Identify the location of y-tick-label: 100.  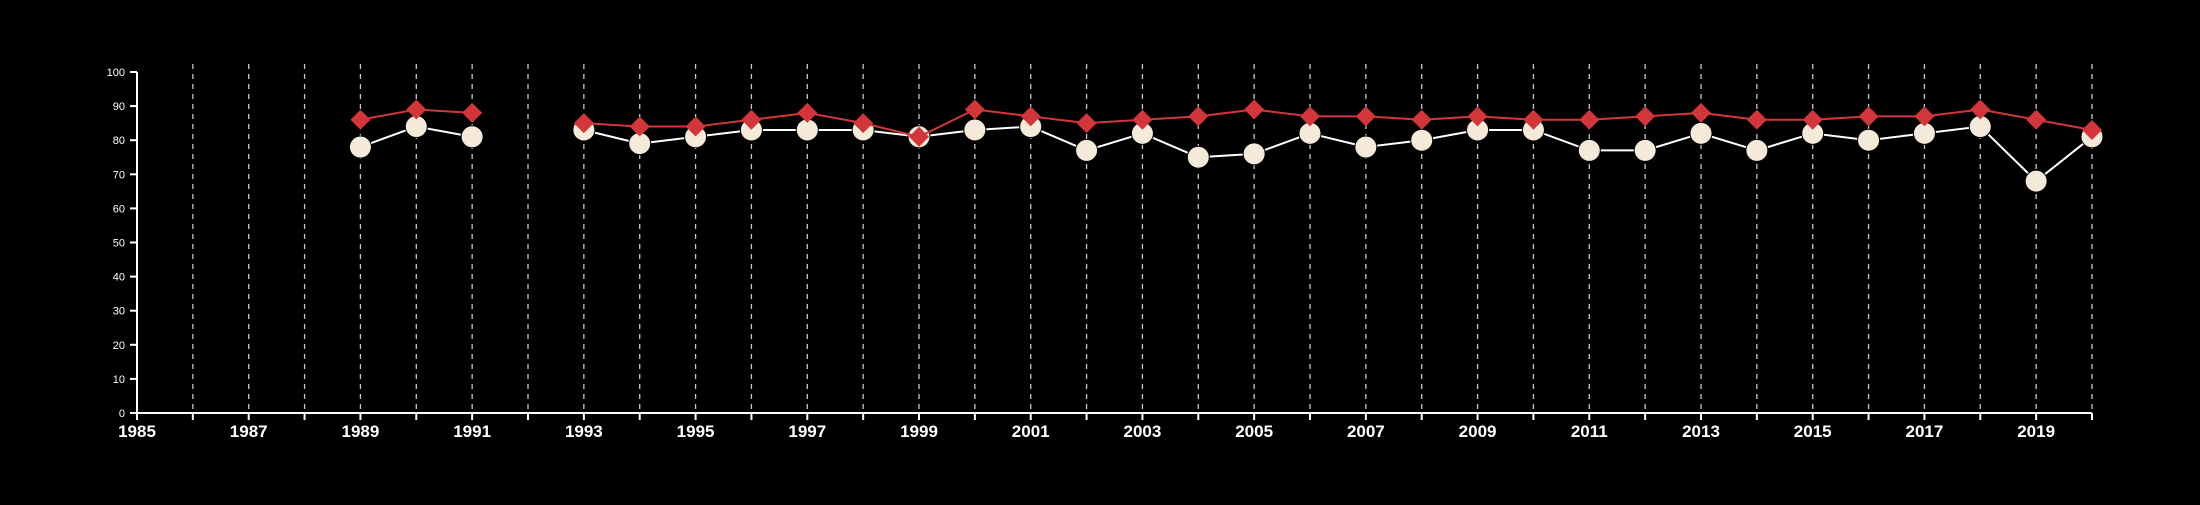
(116, 73).